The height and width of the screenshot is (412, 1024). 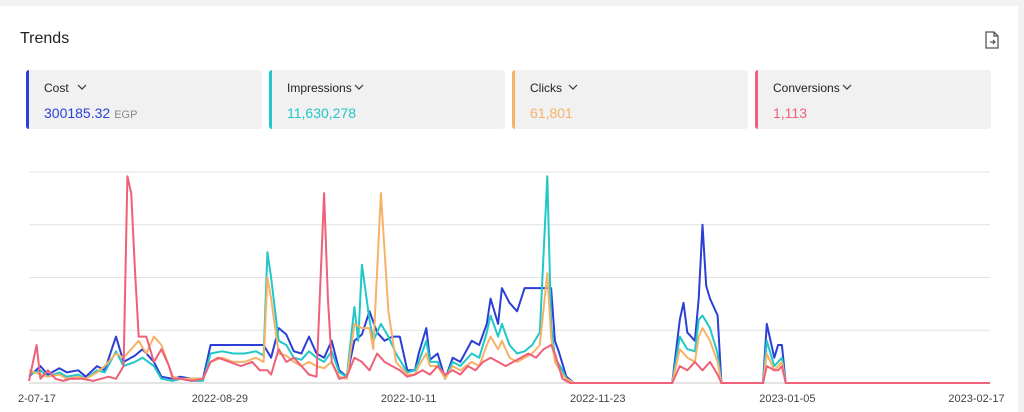 I want to click on kpi-label-impressions: Impressions, so click(x=319, y=88).